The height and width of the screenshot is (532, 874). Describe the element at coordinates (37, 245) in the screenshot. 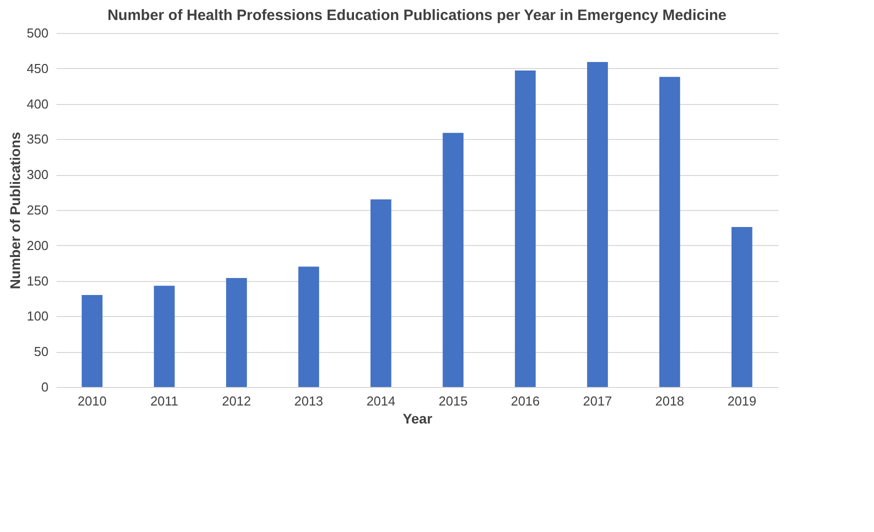

I see `y-tick-label: 200` at that location.